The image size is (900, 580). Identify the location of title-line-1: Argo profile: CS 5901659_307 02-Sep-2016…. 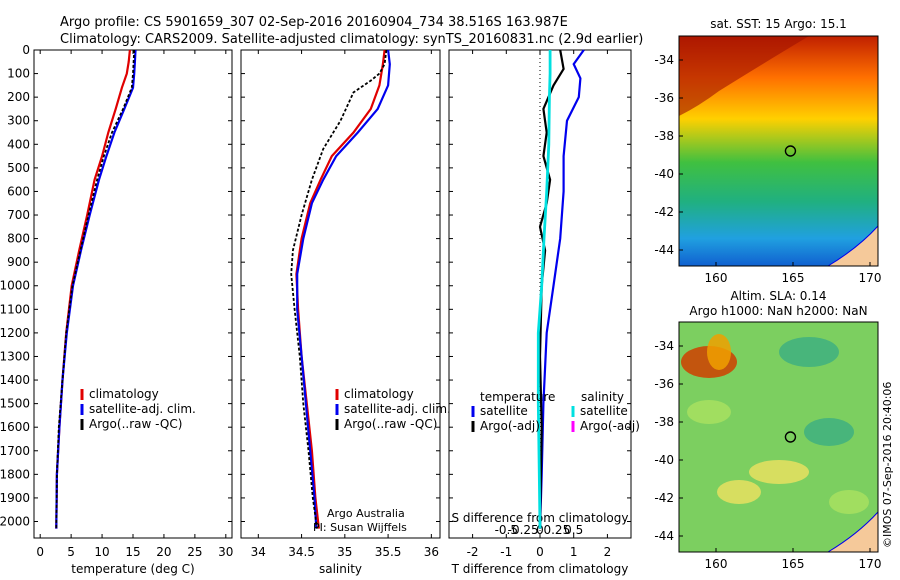
(314, 22).